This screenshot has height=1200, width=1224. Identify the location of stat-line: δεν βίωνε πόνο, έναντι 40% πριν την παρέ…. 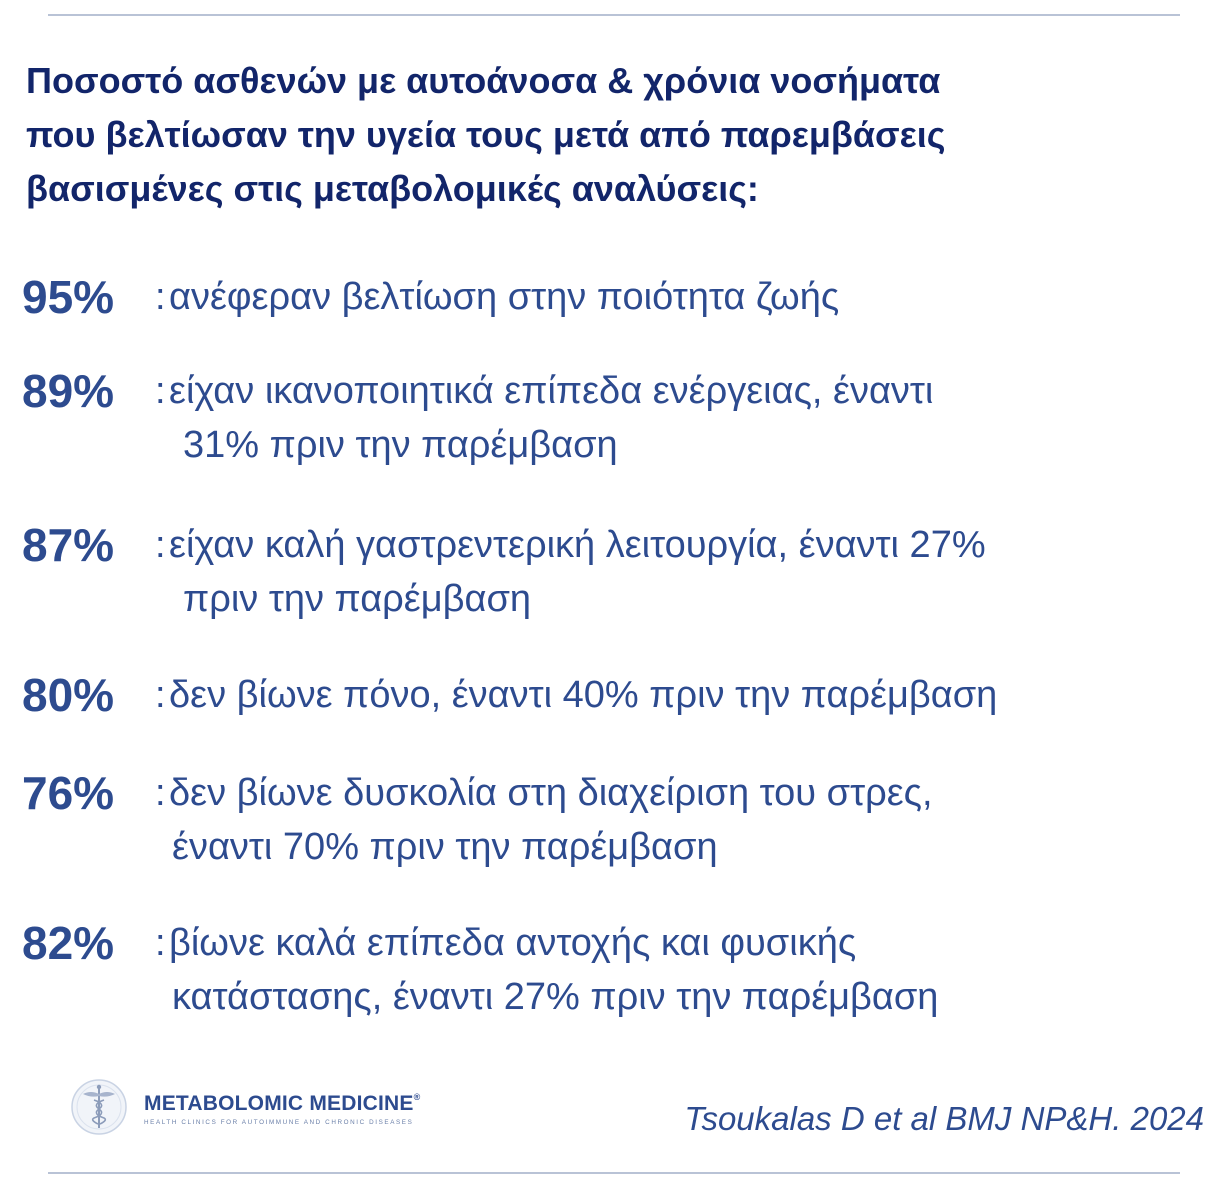
(583, 695).